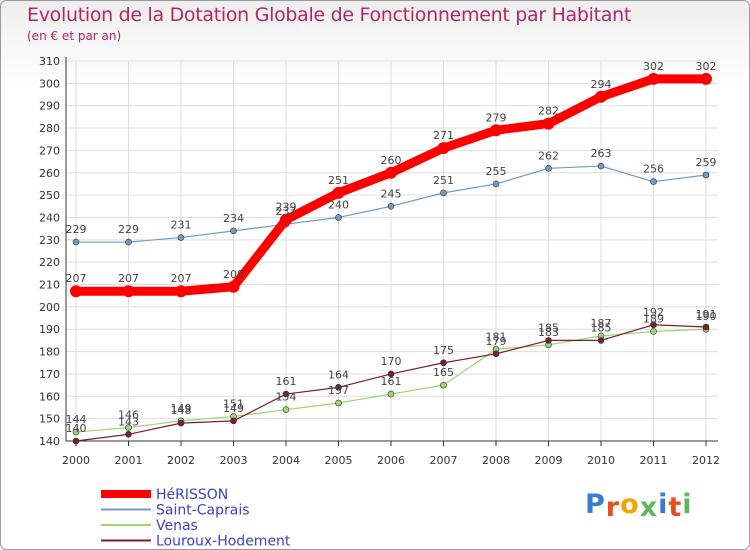  I want to click on x-tick-label: 2004, so click(286, 460).